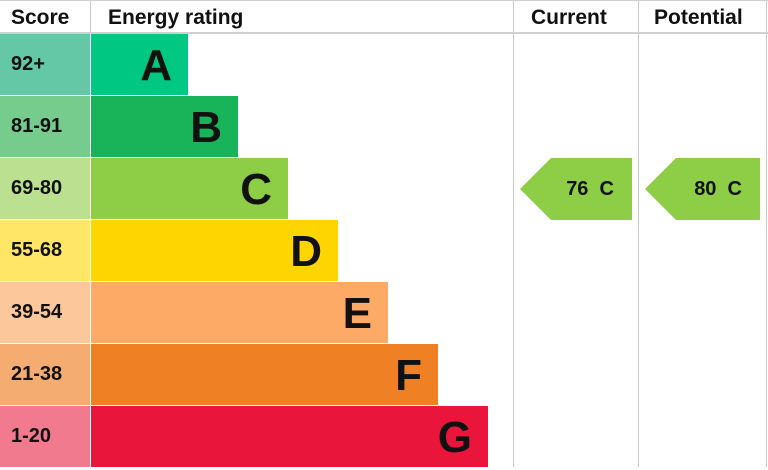  Describe the element at coordinates (698, 17) in the screenshot. I see `header-potential: Potential` at that location.